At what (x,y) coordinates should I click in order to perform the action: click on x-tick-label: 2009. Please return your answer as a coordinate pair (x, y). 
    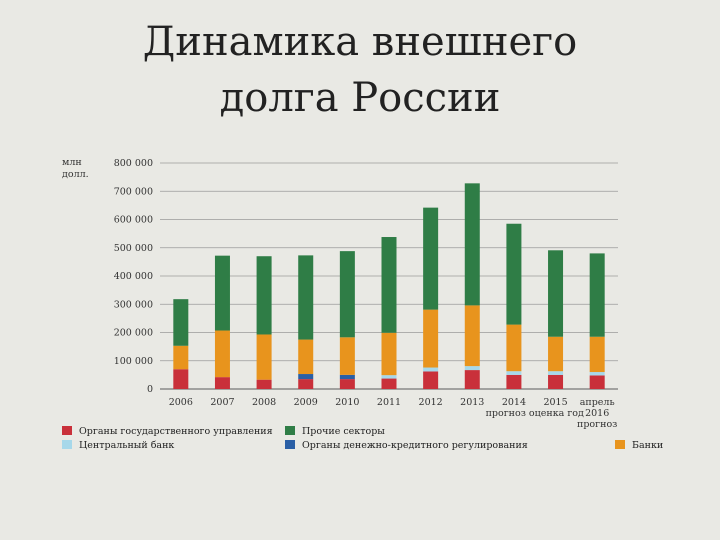
    Looking at the image, I should click on (306, 402).